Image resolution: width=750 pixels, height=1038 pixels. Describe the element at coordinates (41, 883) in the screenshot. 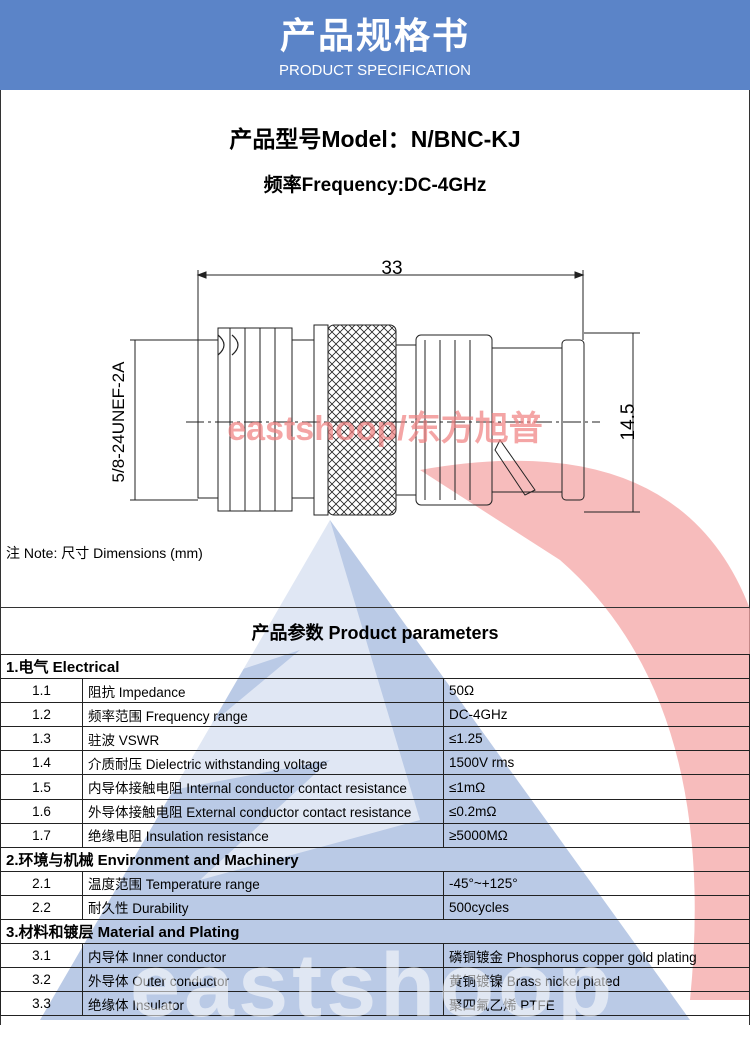

I see `row-number: 2.1` at that location.